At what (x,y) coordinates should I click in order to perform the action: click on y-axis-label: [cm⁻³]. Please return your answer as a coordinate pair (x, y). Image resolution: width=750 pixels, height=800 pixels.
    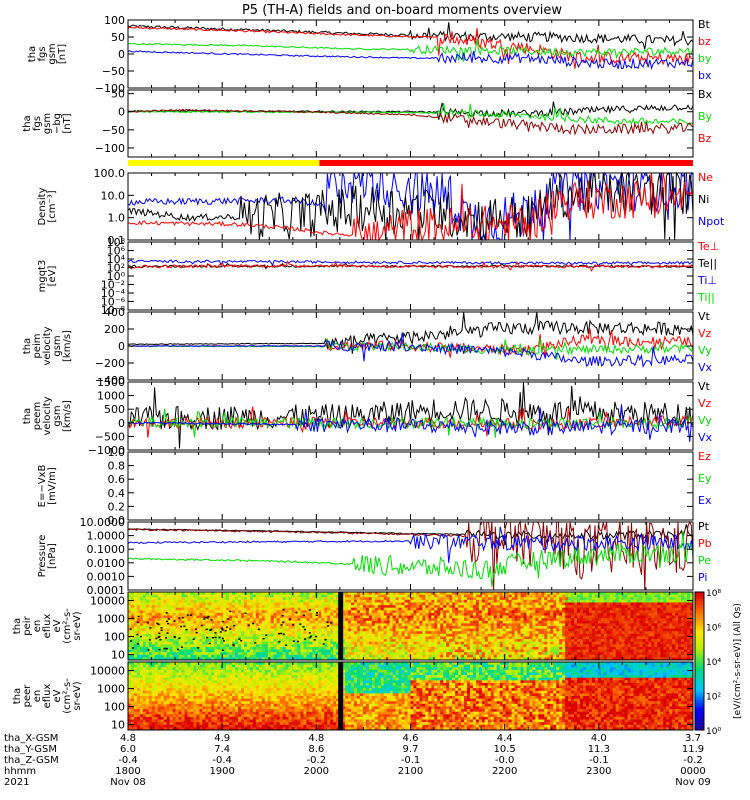
    Looking at the image, I should click on (52, 206).